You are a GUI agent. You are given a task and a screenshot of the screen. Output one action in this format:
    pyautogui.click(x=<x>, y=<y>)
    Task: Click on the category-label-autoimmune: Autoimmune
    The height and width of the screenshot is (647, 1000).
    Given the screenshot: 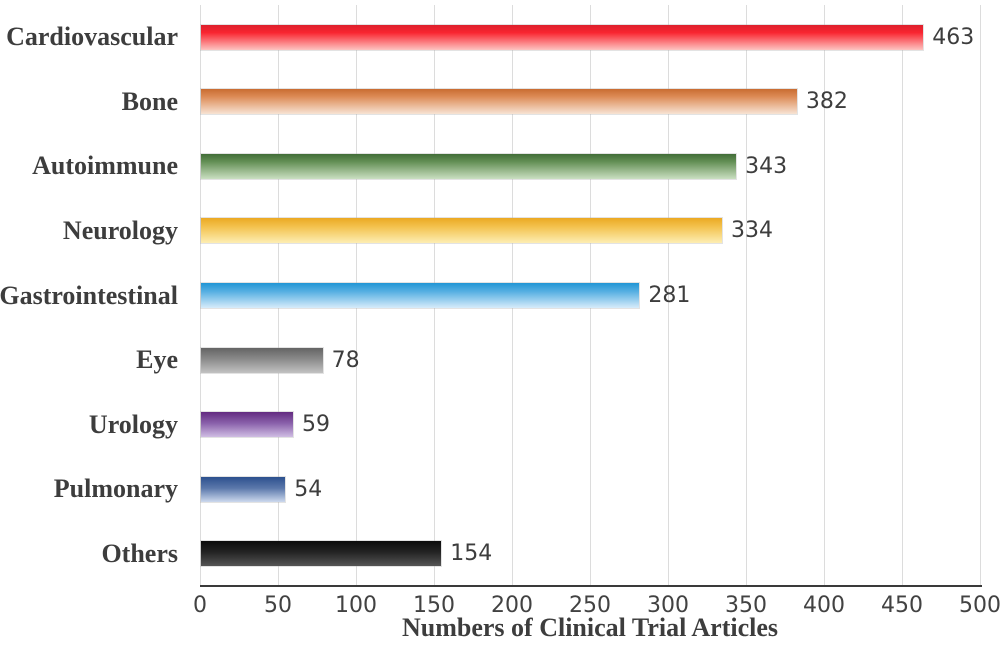 What is the action you would take?
    pyautogui.click(x=105, y=166)
    